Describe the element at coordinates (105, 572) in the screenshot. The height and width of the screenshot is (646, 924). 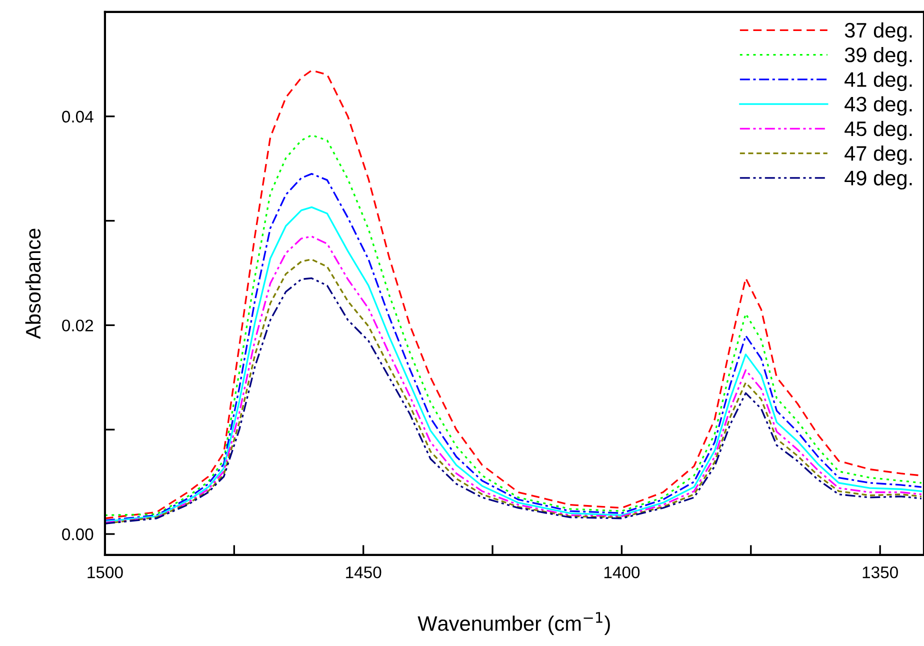
I see `x-tick-label: 1500` at that location.